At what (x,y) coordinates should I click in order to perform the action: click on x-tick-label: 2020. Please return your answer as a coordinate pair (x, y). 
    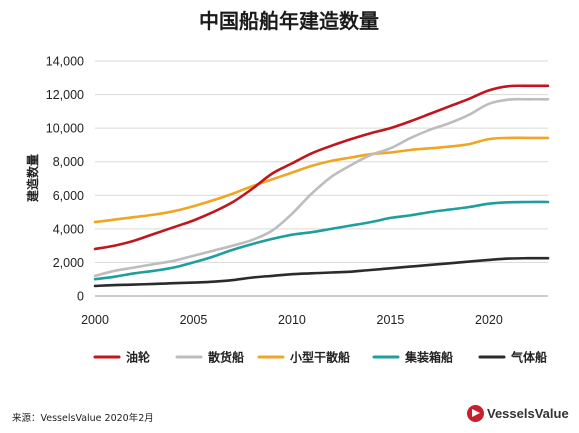
    Looking at the image, I should click on (489, 320).